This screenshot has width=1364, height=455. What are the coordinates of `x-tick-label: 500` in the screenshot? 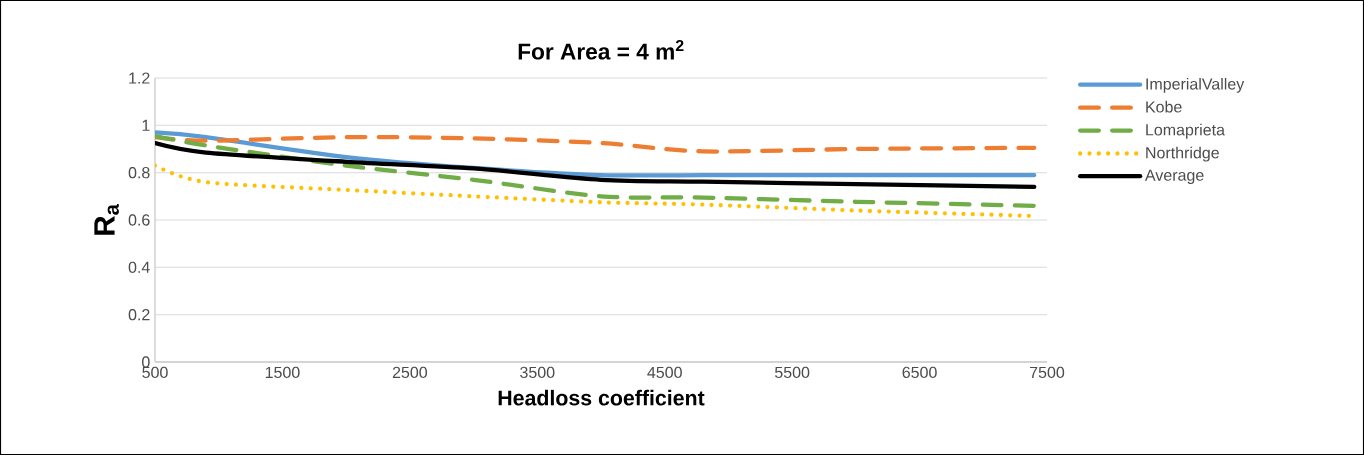 It's located at (155, 372).